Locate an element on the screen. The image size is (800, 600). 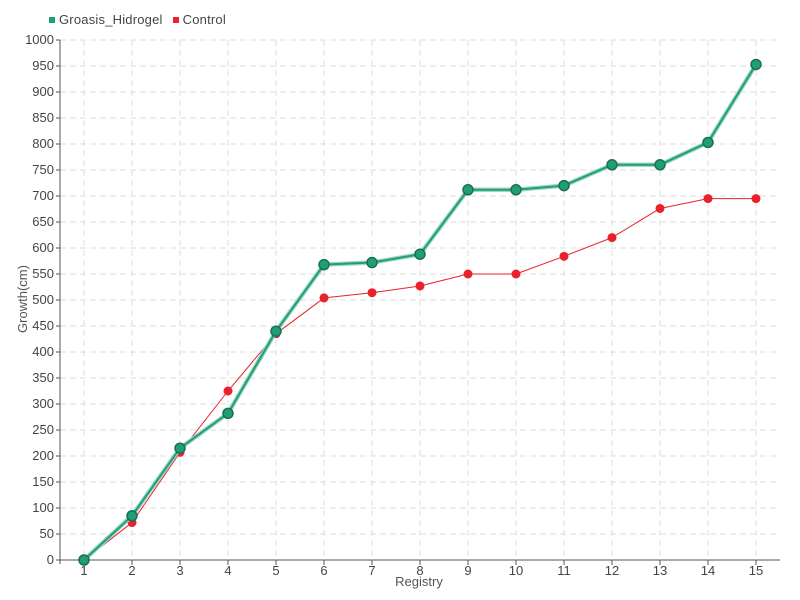
legend-swatch-groasis is located at coordinates (52, 19).